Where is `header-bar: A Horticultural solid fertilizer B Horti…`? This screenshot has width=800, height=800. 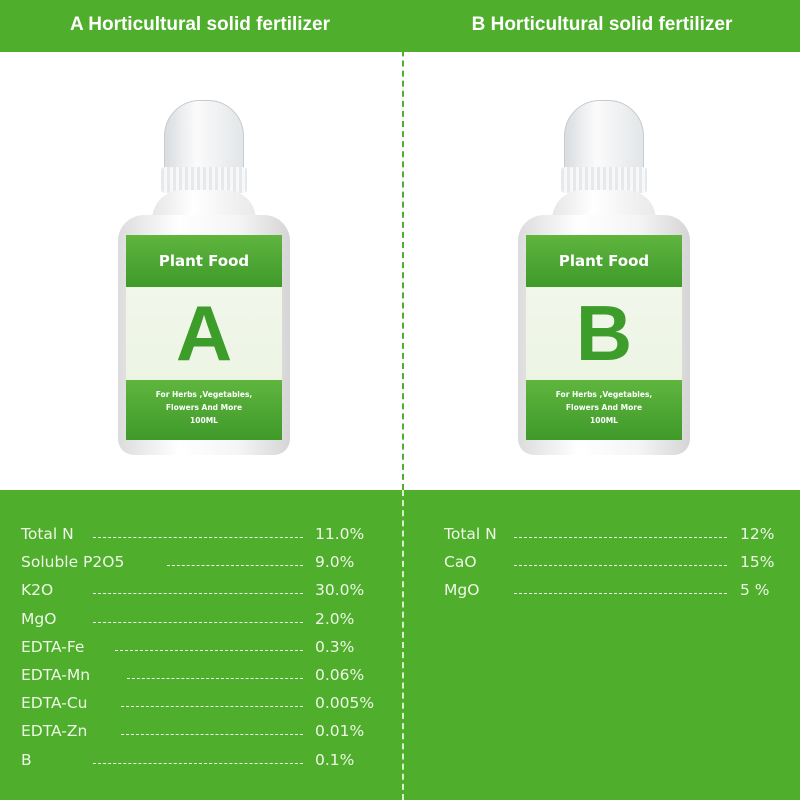
header-bar: A Horticultural solid fertilizer B Horti… is located at coordinates (400, 26).